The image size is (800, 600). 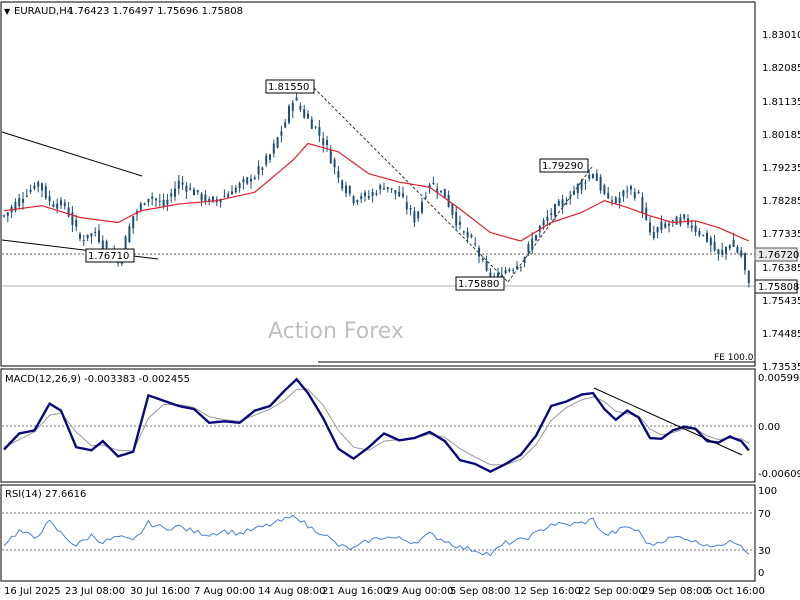 I want to click on x-tick-label: 29 Aug 00:00, so click(x=419, y=591).